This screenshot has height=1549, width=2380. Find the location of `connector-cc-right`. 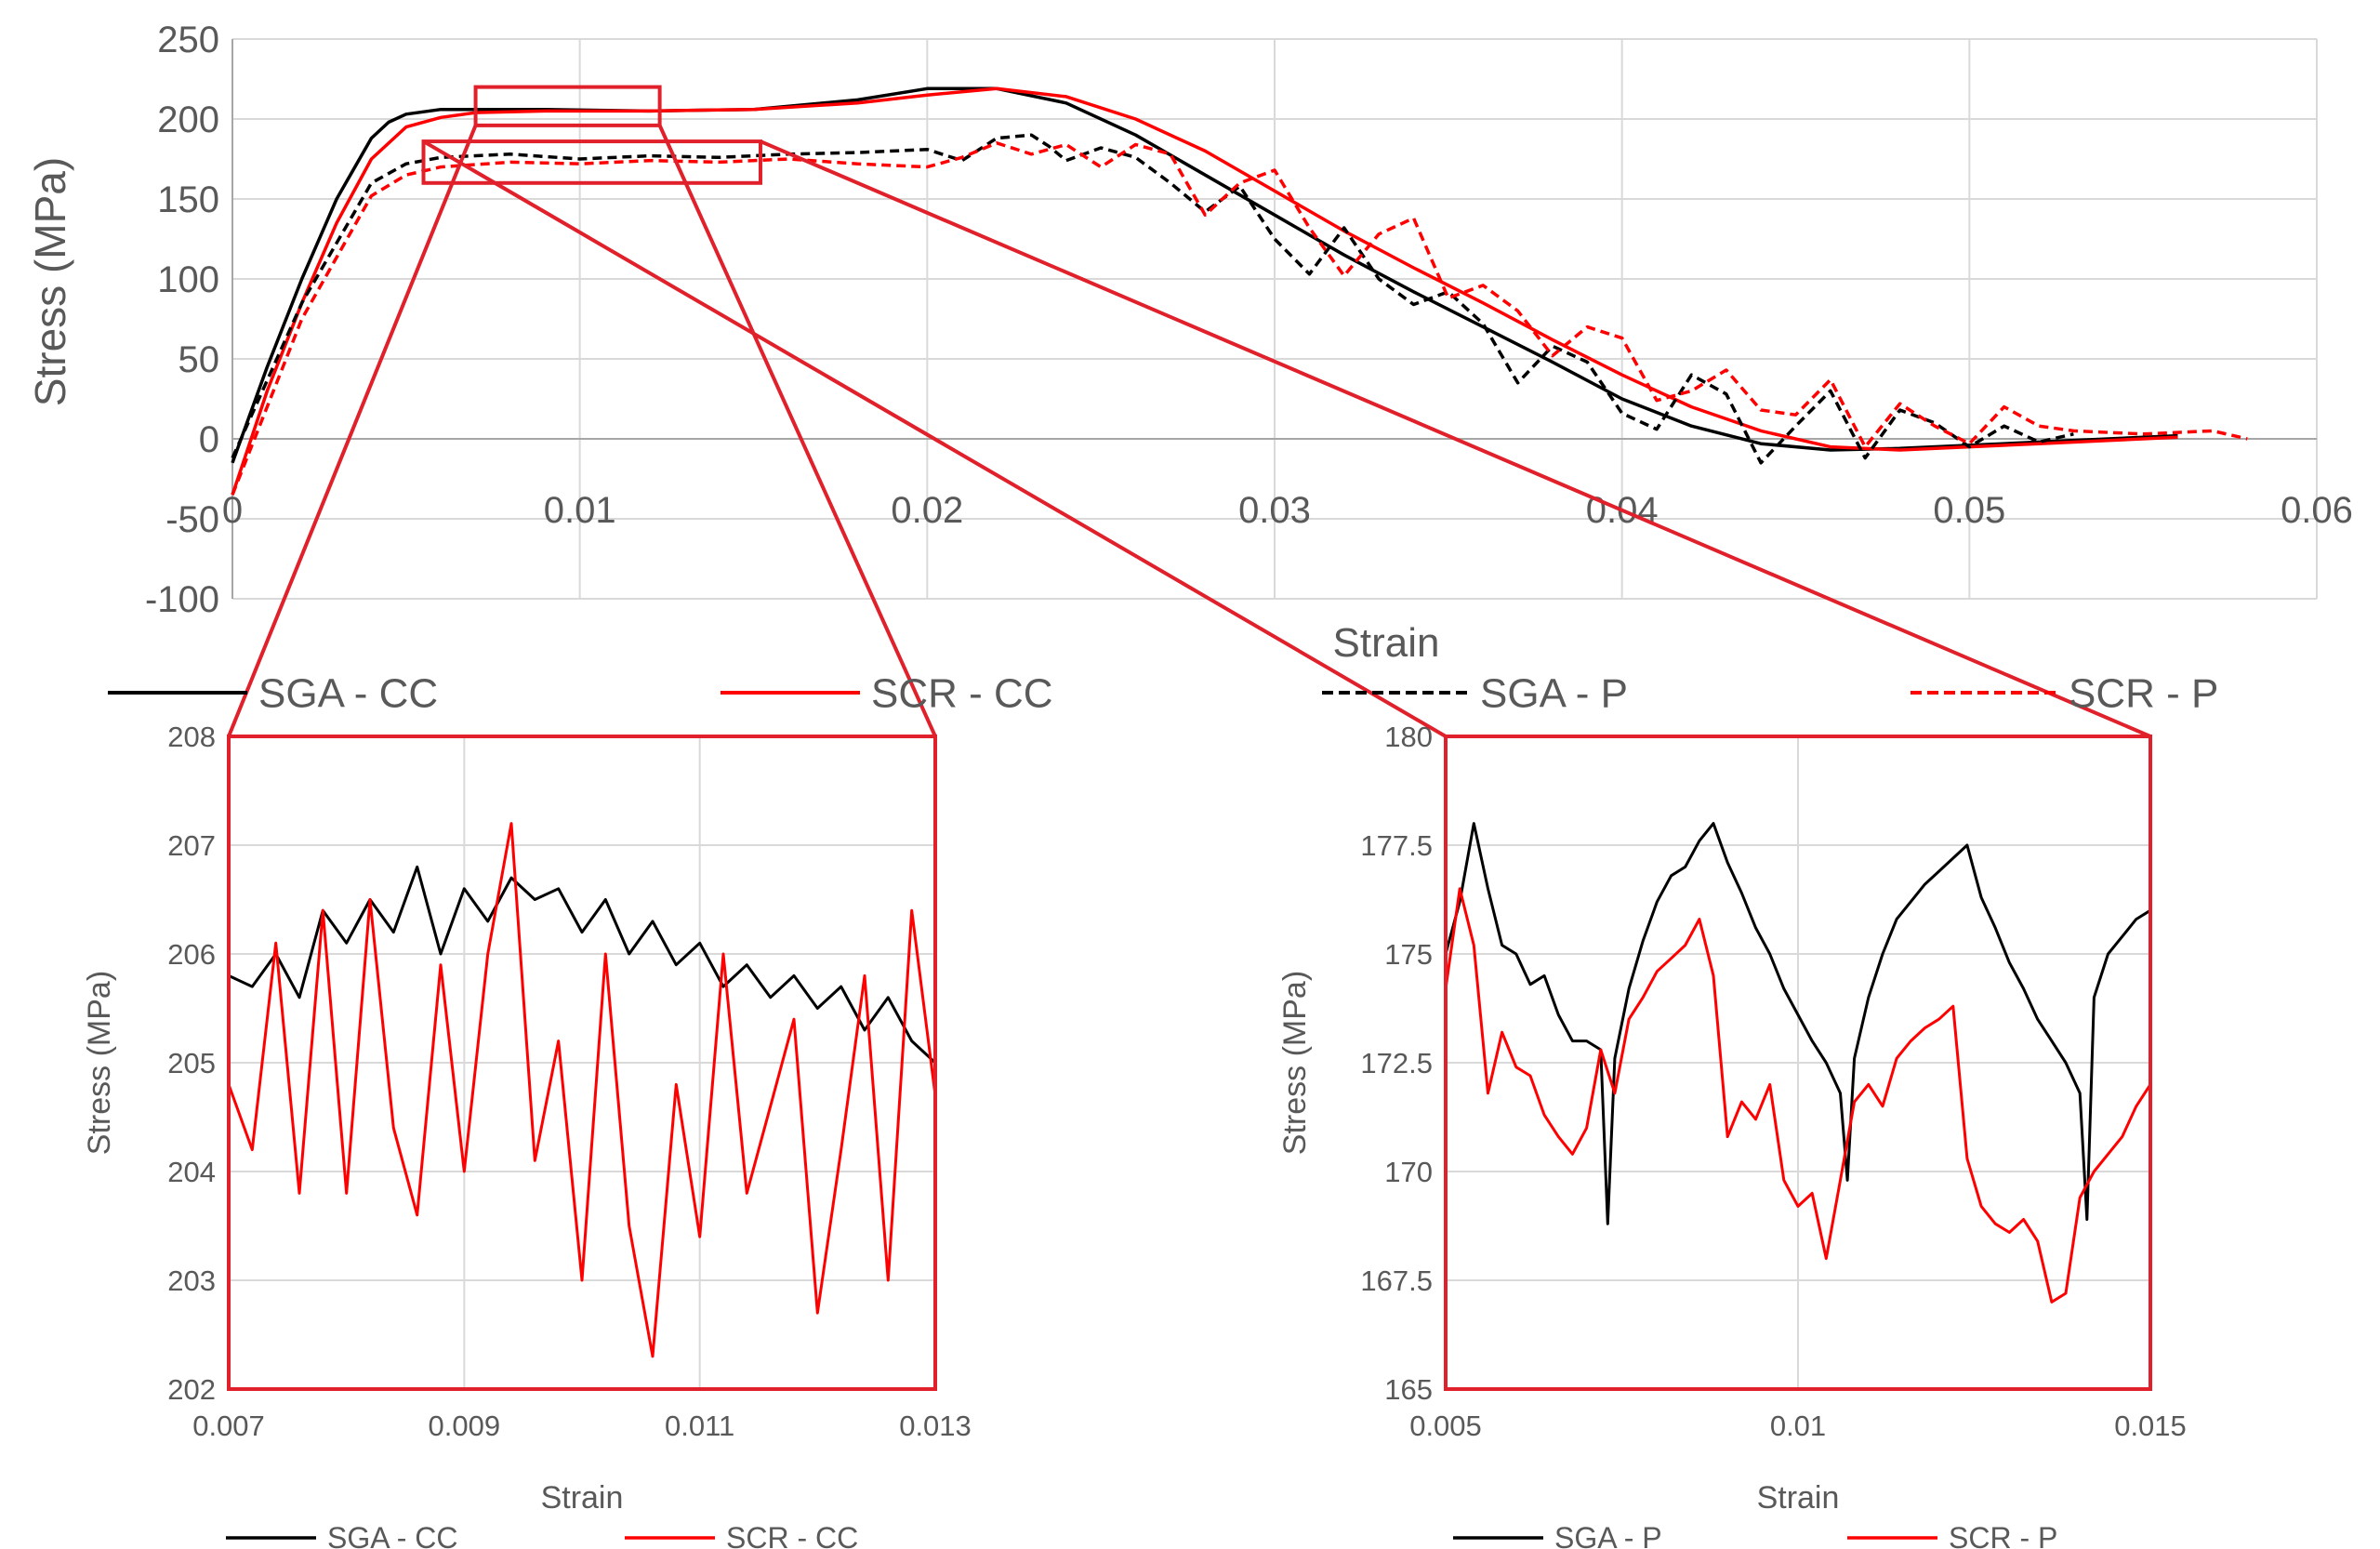

connector-cc-right is located at coordinates (797, 431).